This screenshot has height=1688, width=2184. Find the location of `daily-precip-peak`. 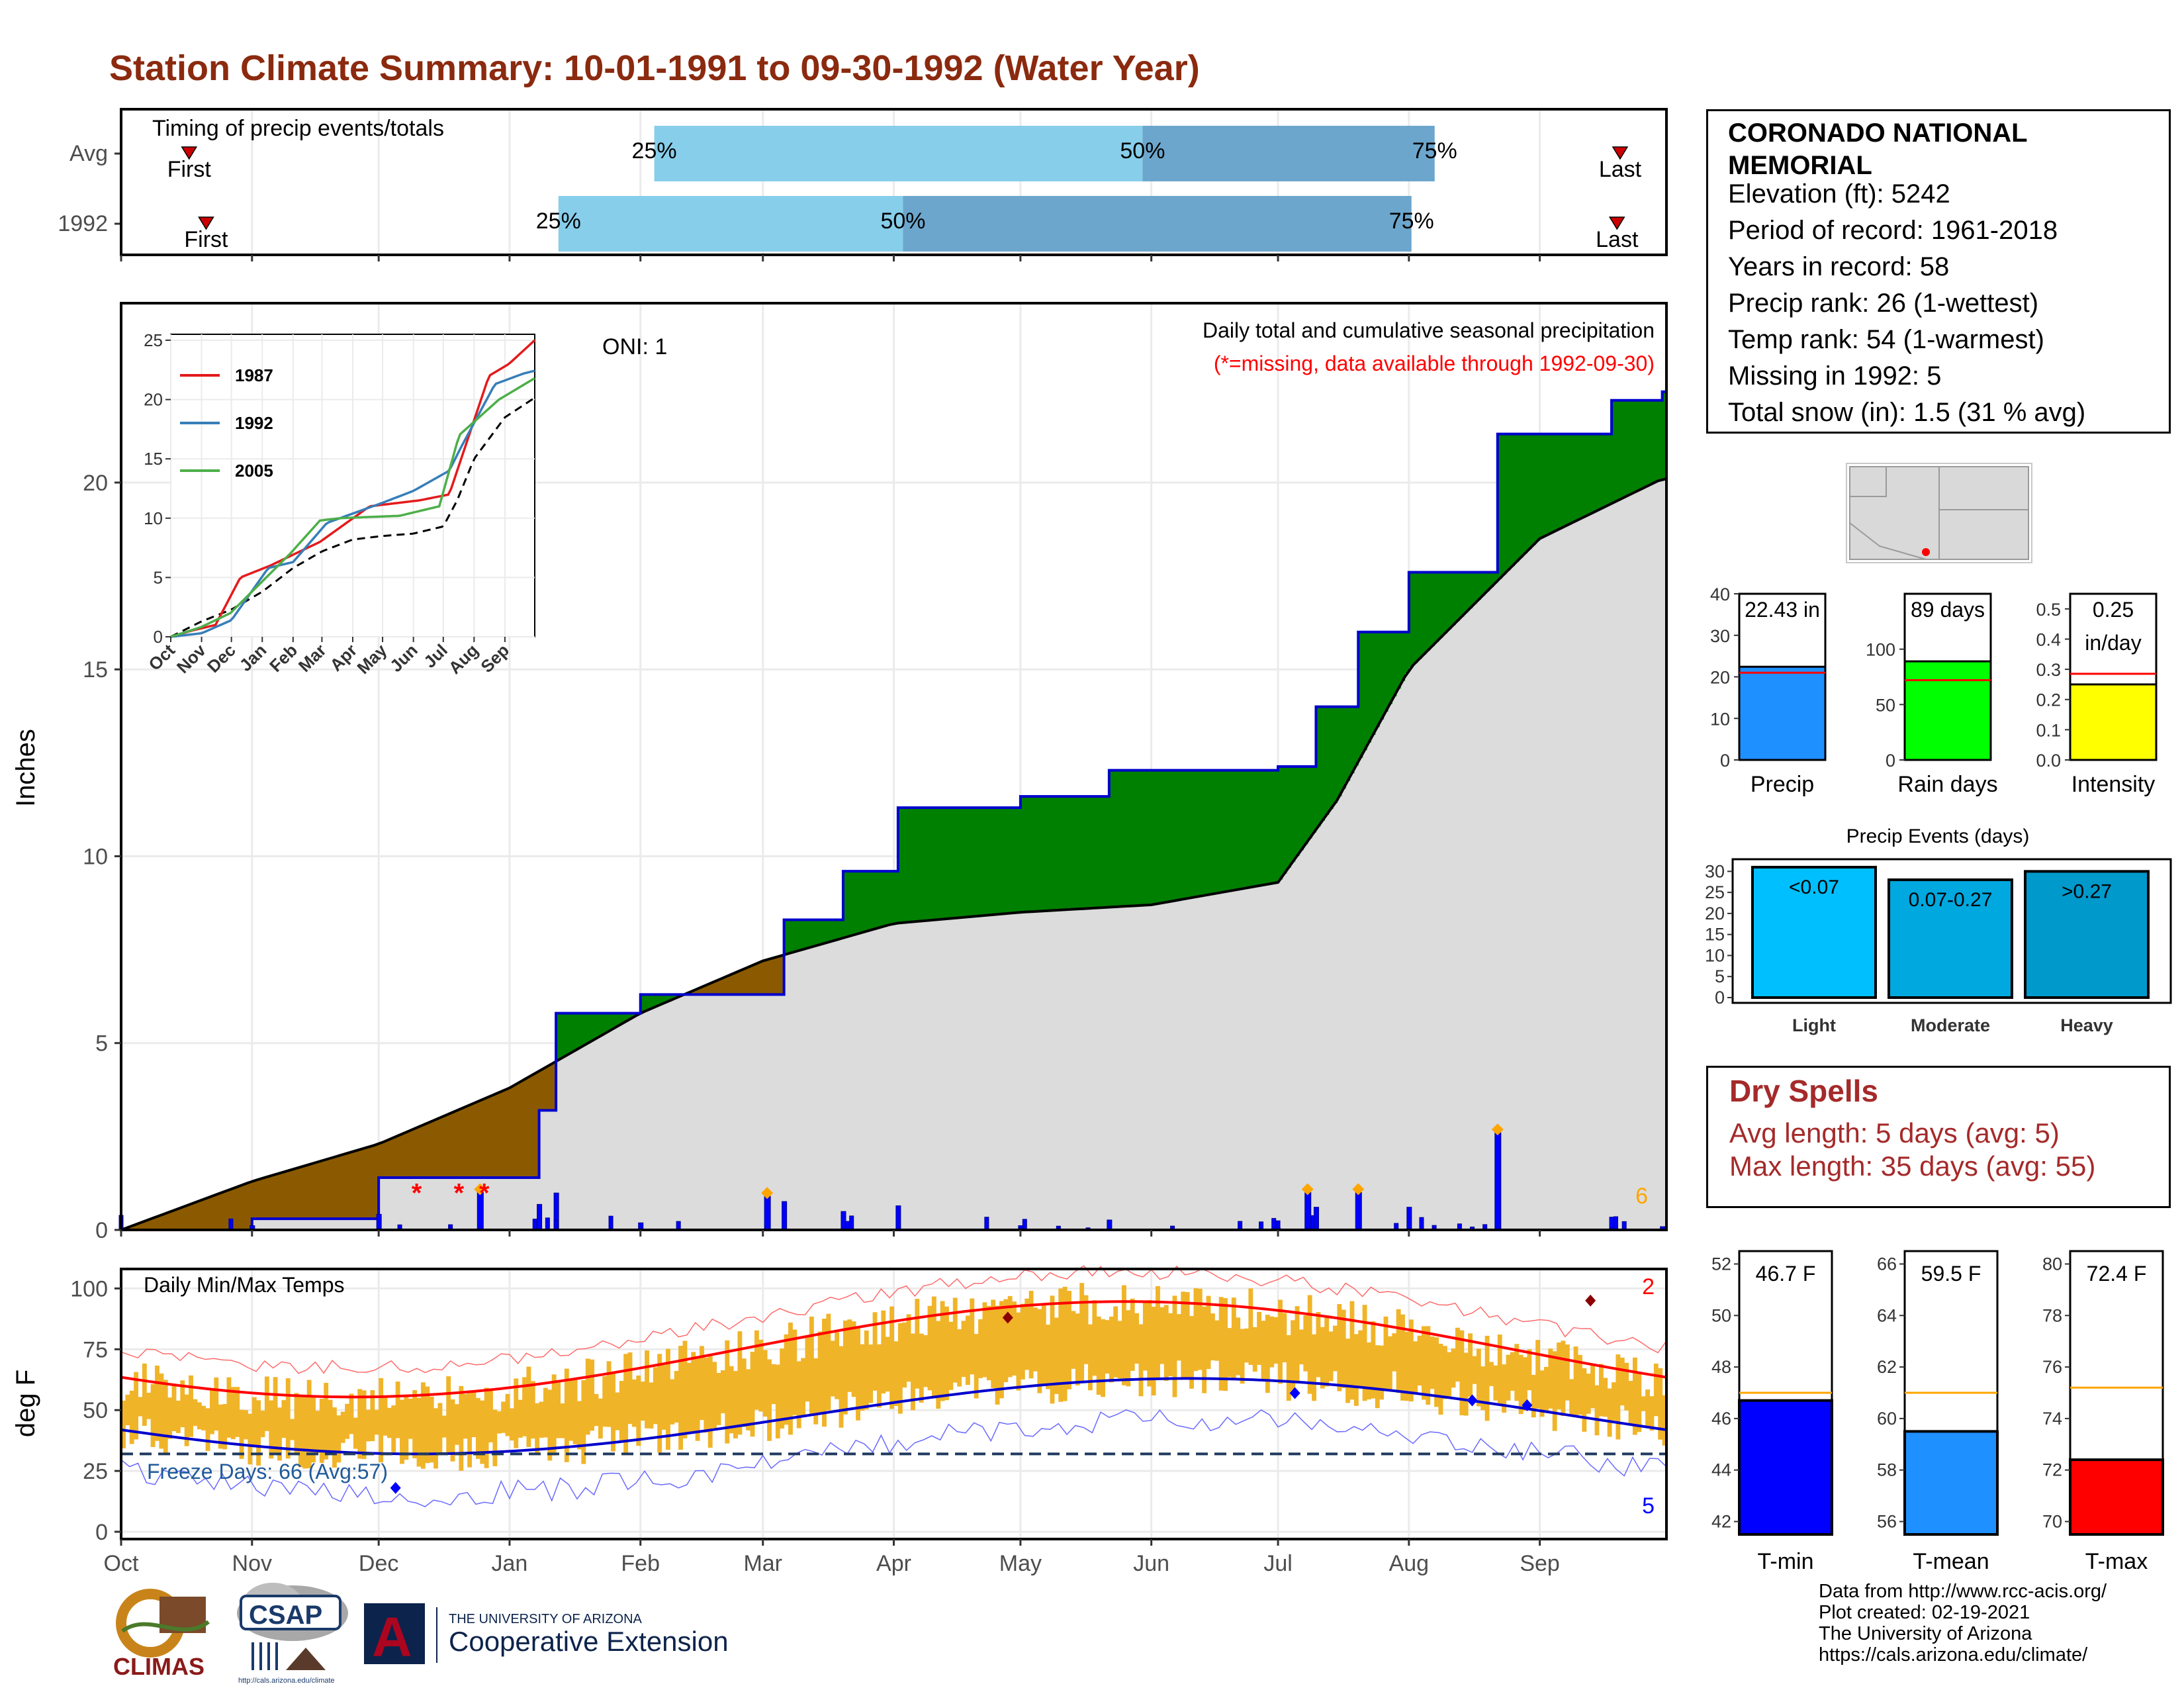

daily-precip-peak is located at coordinates (1359, 1211).